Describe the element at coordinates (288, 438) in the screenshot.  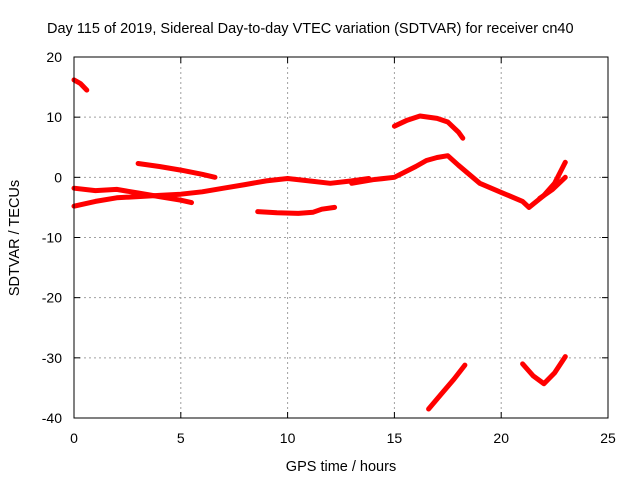
I see `x-tick-label: 10` at that location.